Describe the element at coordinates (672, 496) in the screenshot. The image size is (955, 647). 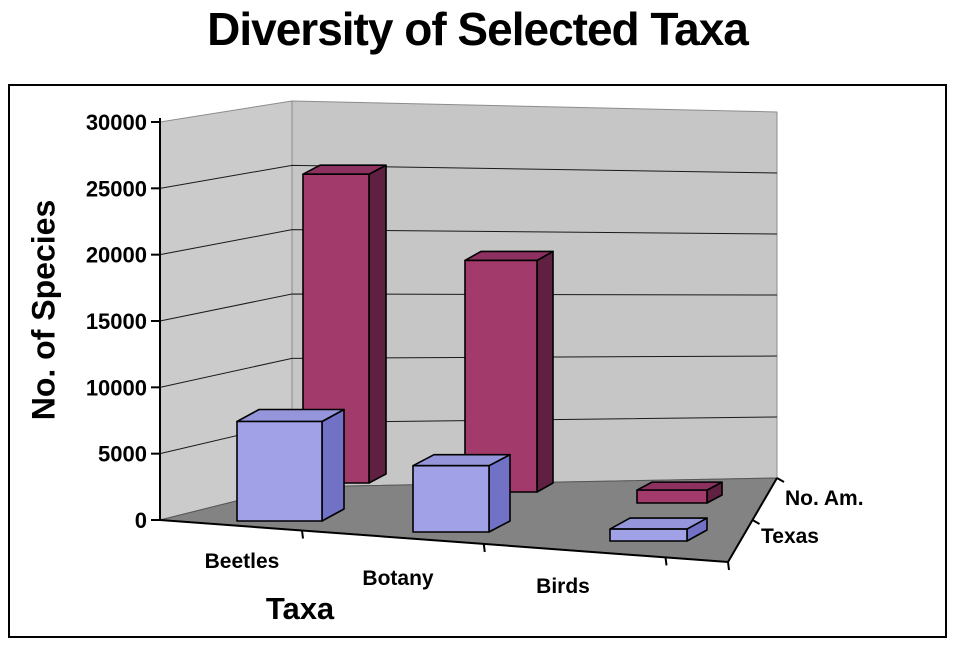
I see `bar-noam-birds-front` at that location.